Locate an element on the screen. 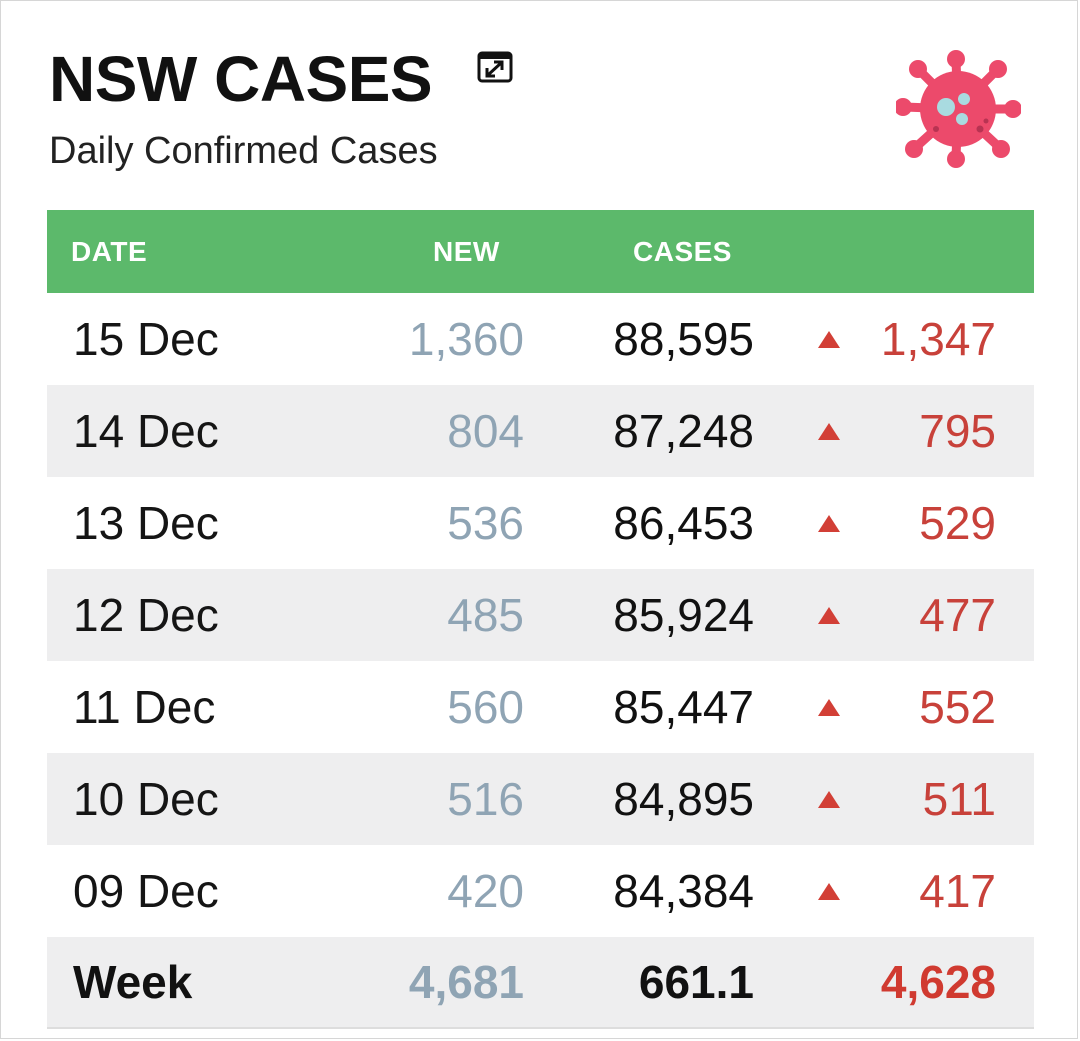 The image size is (1080, 1041). table-row: 10 Dec 516 84,895 511 is located at coordinates (540, 799).